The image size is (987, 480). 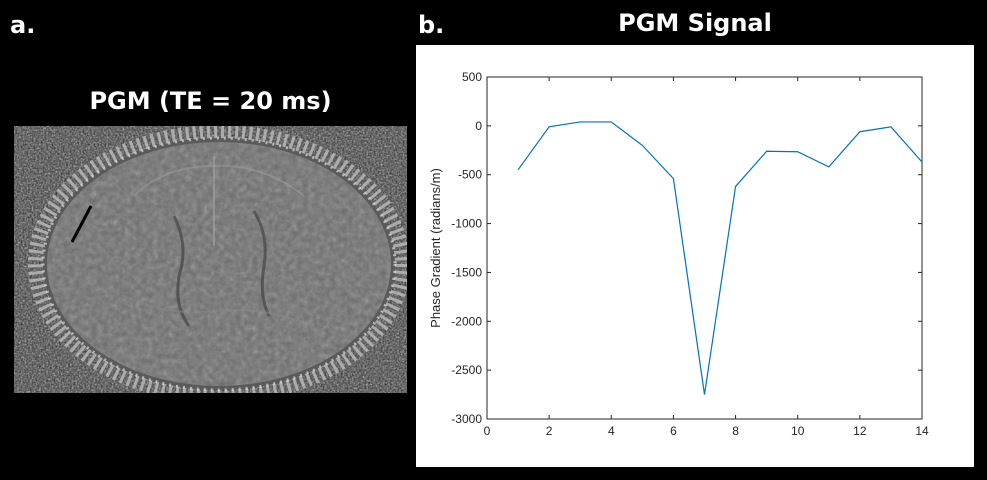 I want to click on x-tick-label: 10, so click(x=798, y=431).